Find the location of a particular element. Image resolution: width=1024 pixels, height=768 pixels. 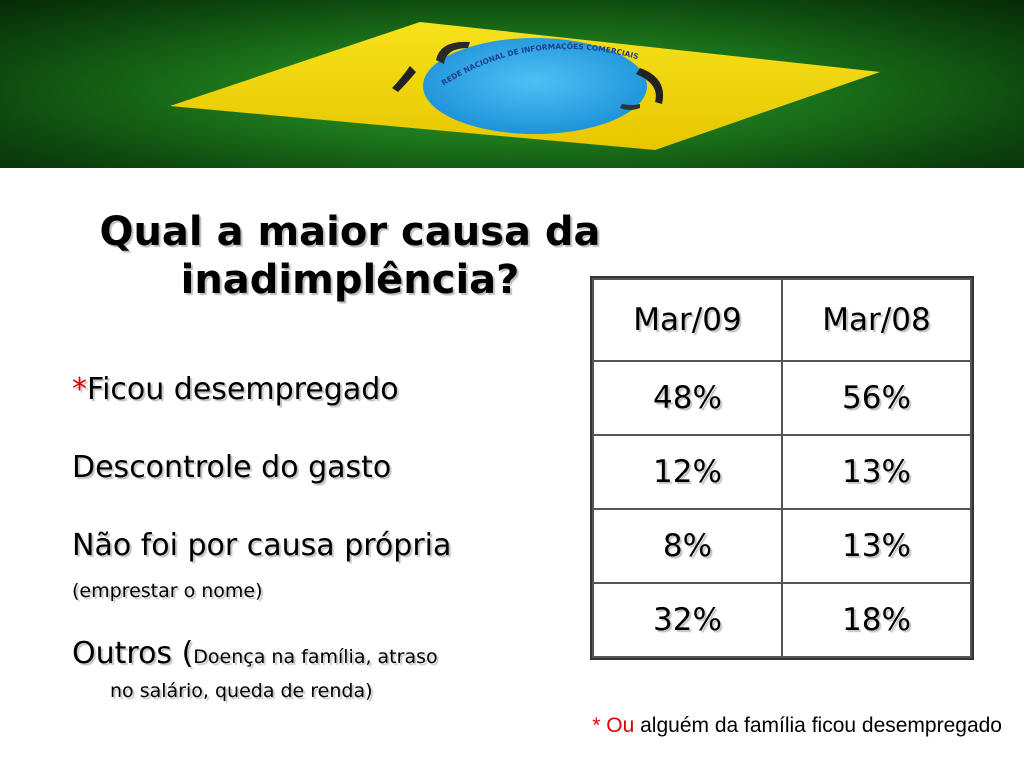

table-row: 8% 13% is located at coordinates (782, 546).